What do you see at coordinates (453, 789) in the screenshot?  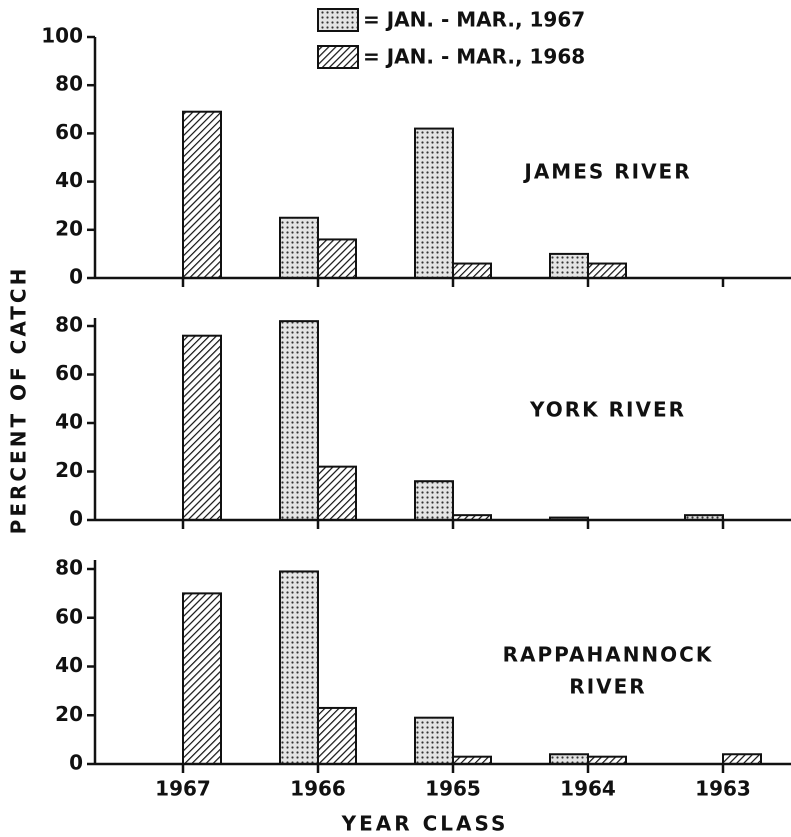 I see `x-tick-label: 1965` at bounding box center [453, 789].